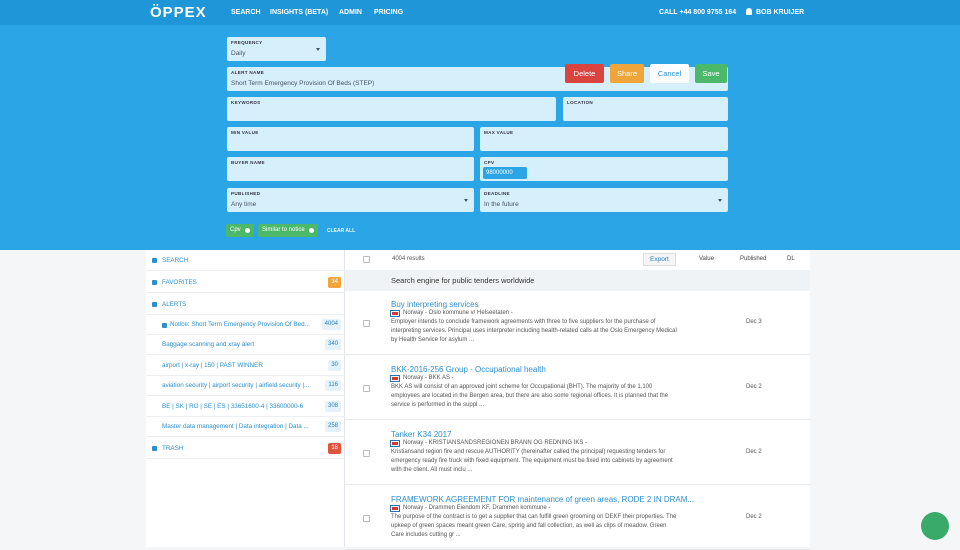 The image size is (960, 550). Describe the element at coordinates (749, 11) in the screenshot. I see `user-icon` at that location.